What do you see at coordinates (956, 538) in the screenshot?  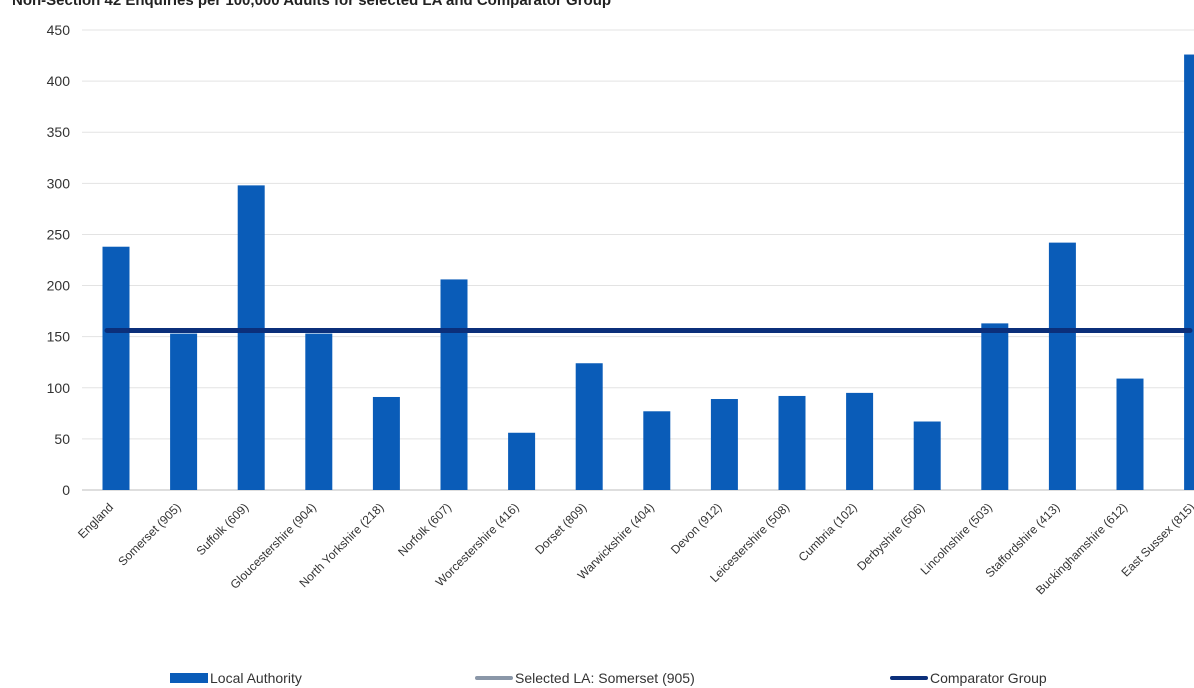 I see `x-tick-label-13: Lincolnshire (503)` at bounding box center [956, 538].